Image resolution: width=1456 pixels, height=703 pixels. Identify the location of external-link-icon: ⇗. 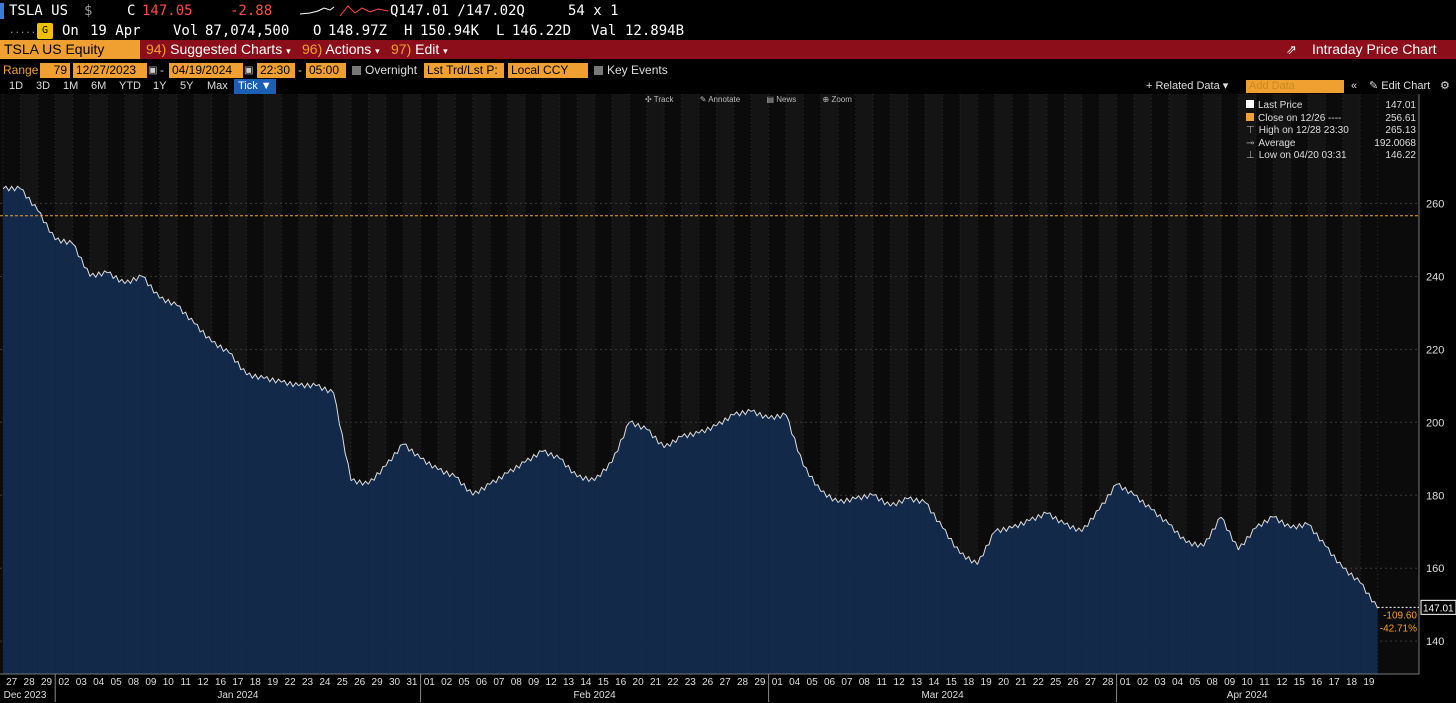
(1291, 49).